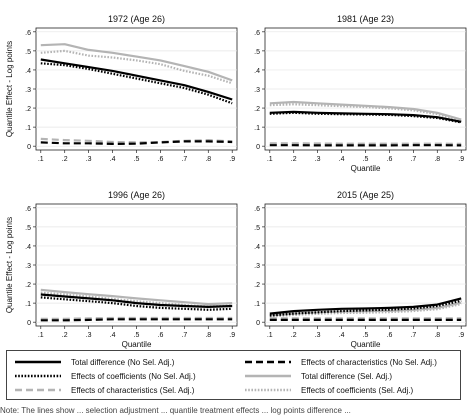 Image resolution: width=474 pixels, height=418 pixels. What do you see at coordinates (268, 362) in the screenshot?
I see `legend-swatch-char-nosel` at bounding box center [268, 362].